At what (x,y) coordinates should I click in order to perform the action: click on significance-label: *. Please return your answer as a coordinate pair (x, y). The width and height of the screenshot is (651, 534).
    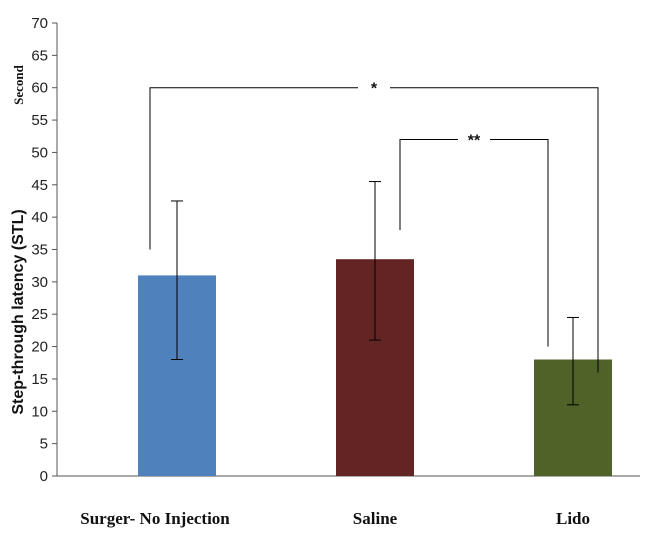
    Looking at the image, I should click on (374, 89).